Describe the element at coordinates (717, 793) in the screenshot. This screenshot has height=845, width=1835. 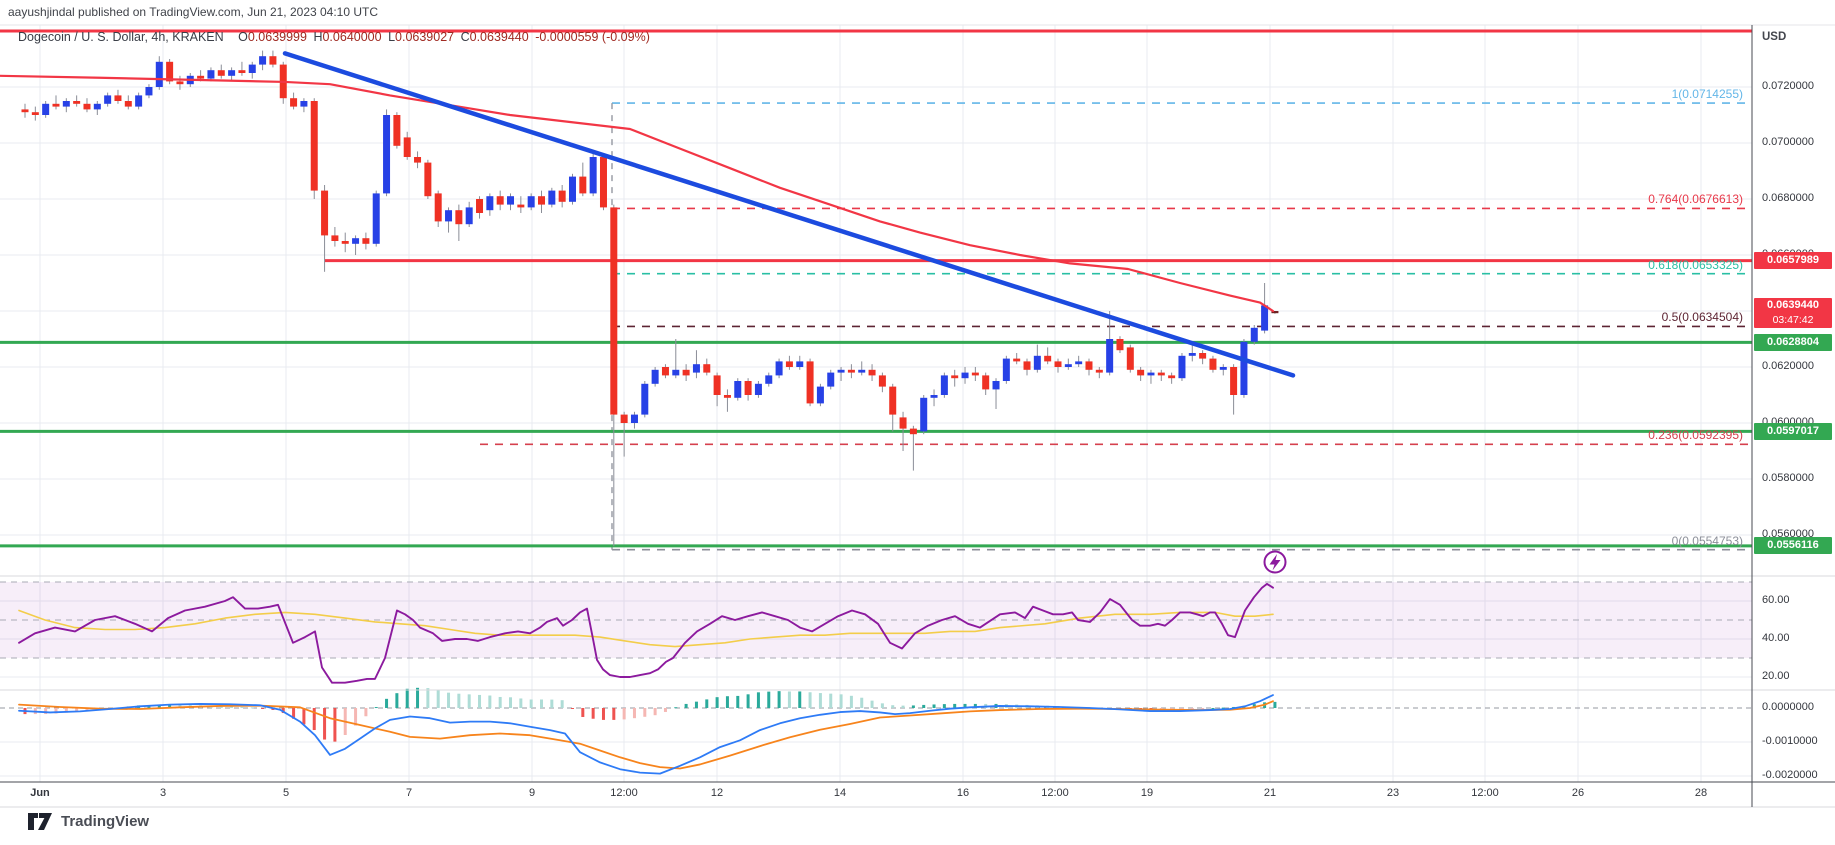
I see `time-tick-label: 12` at that location.